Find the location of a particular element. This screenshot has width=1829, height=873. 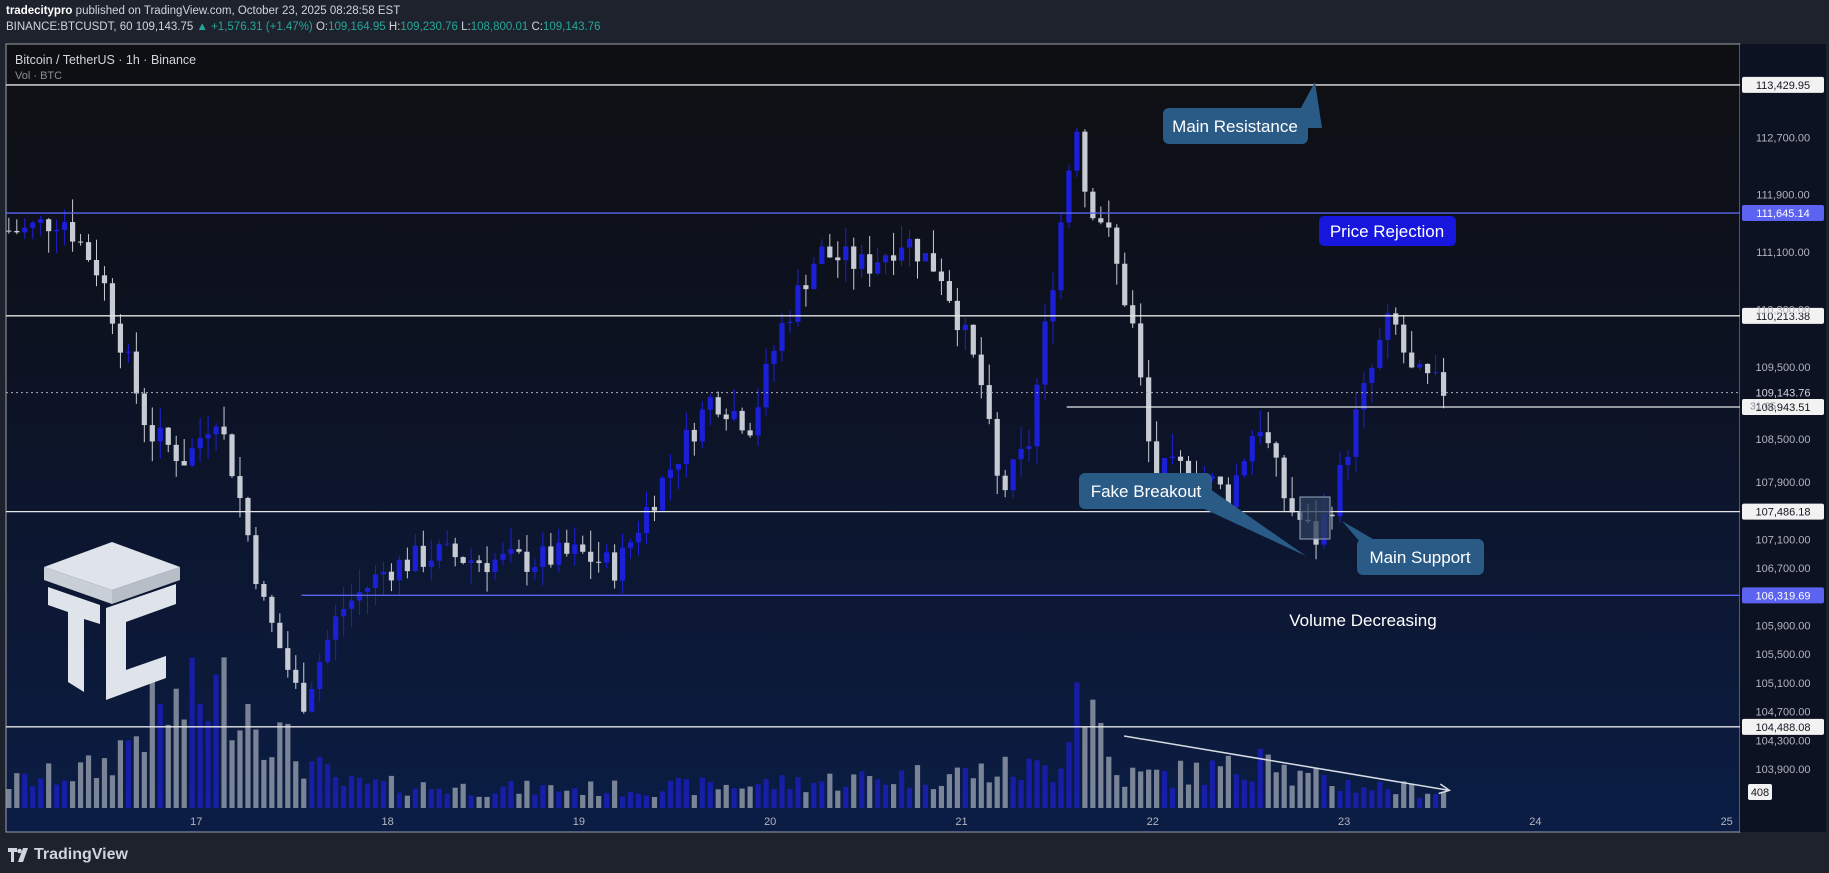

annotation-volume-decreasing: Volume Decreasing is located at coordinates (1362, 620).